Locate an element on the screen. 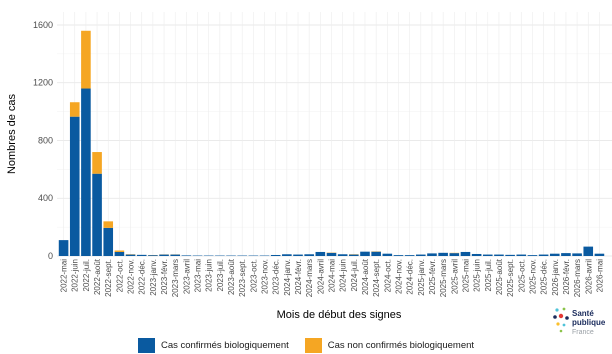 The image size is (612, 354). x-tick-label: 2023-nov. is located at coordinates (265, 276).